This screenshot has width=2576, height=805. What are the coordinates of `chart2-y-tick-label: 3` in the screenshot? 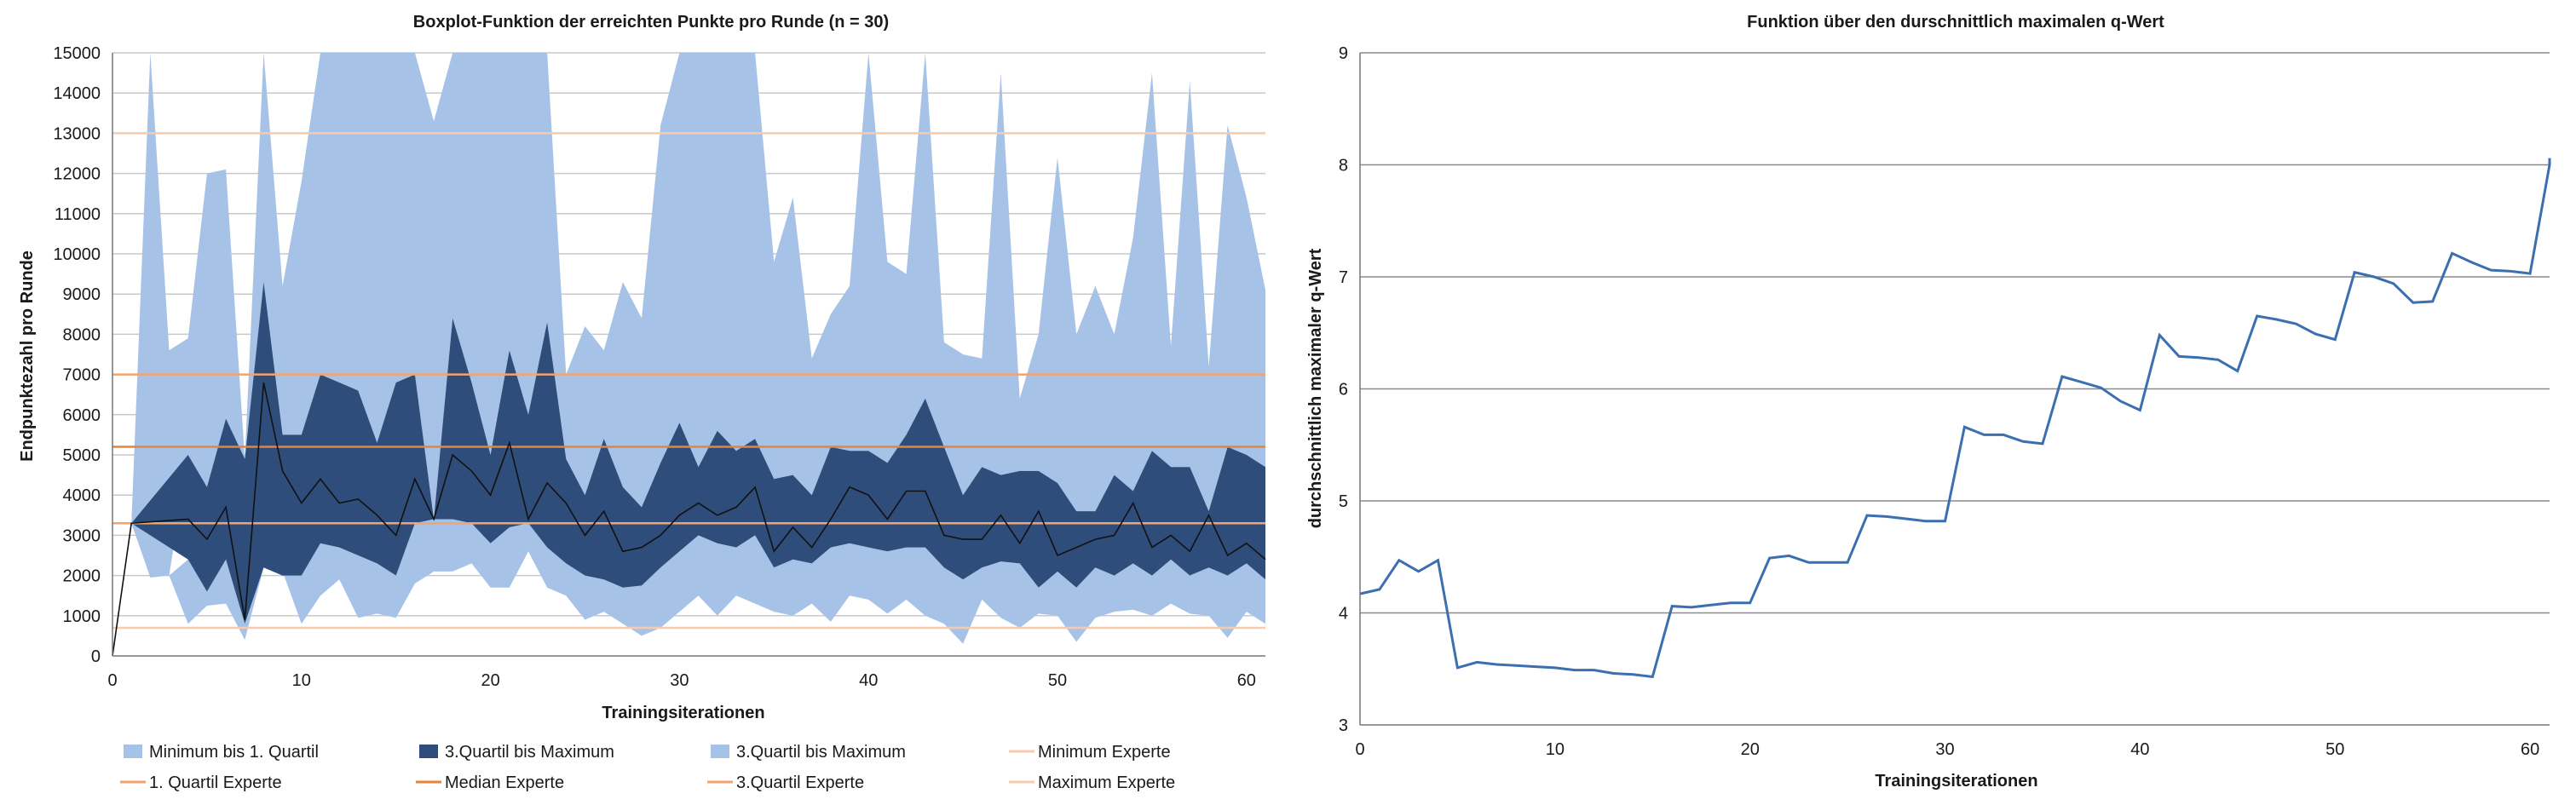 It's located at (1343, 726).